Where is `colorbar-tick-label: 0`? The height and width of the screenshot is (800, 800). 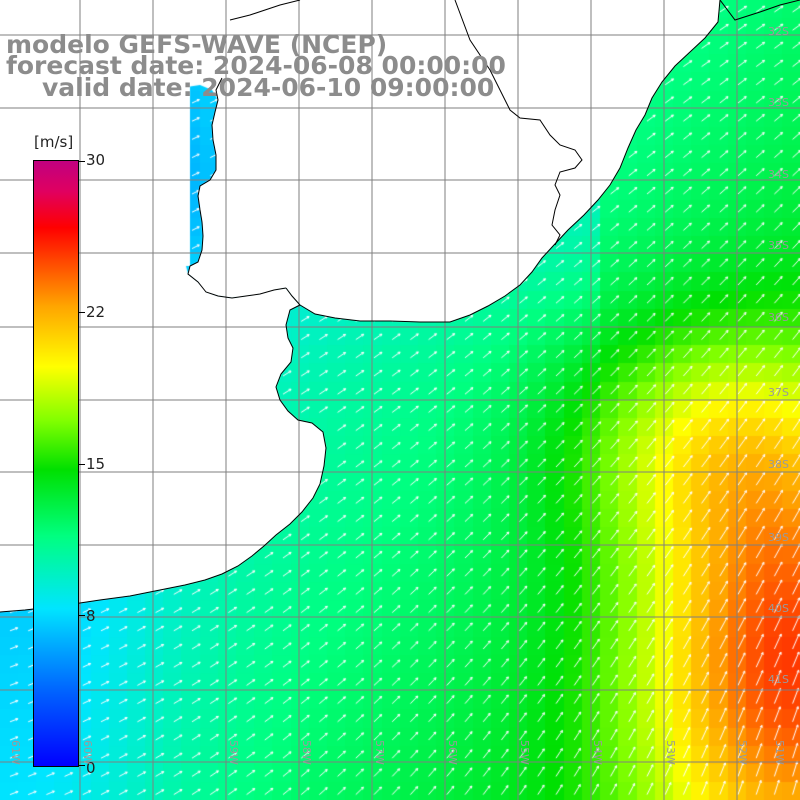
colorbar-tick-label: 0 is located at coordinates (91, 768).